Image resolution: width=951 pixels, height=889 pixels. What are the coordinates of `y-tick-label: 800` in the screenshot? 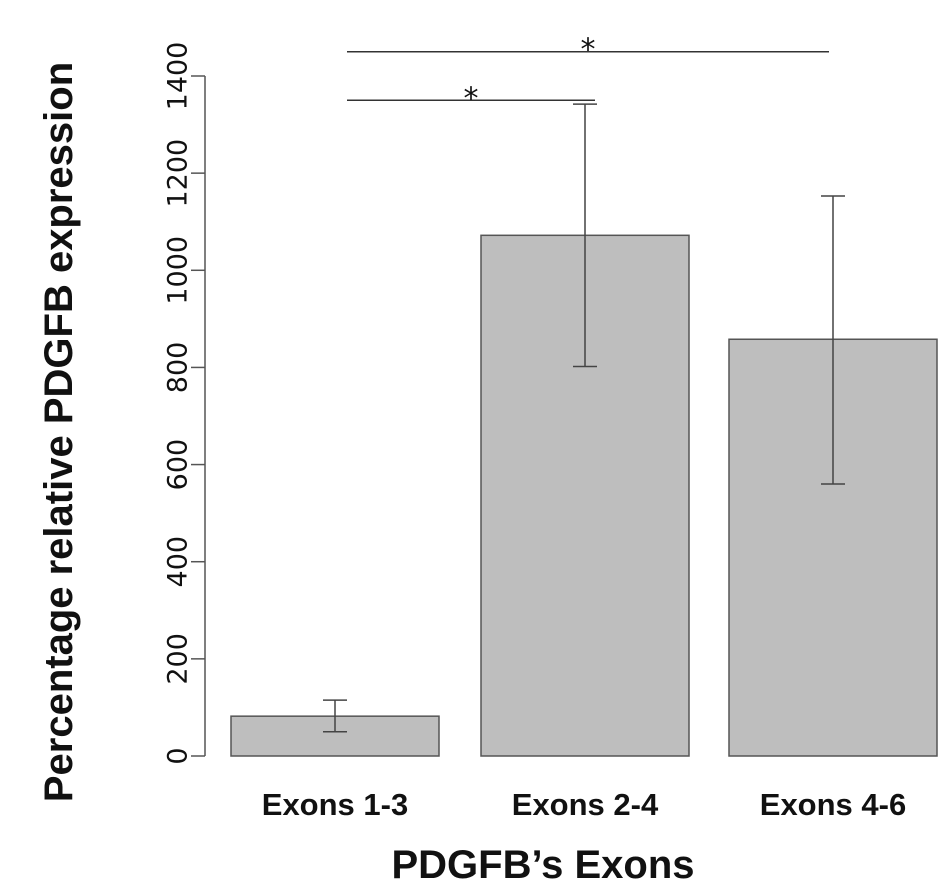 It's located at (178, 368).